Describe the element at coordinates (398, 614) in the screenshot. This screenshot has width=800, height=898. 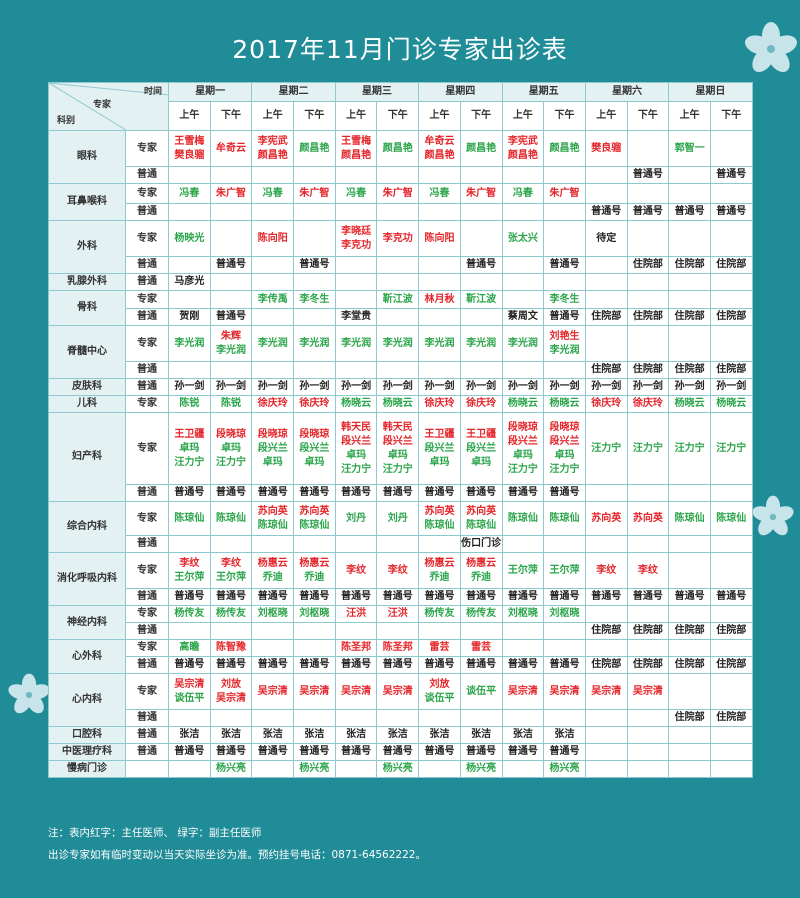
I see `schedule-cell: 汪洪` at that location.